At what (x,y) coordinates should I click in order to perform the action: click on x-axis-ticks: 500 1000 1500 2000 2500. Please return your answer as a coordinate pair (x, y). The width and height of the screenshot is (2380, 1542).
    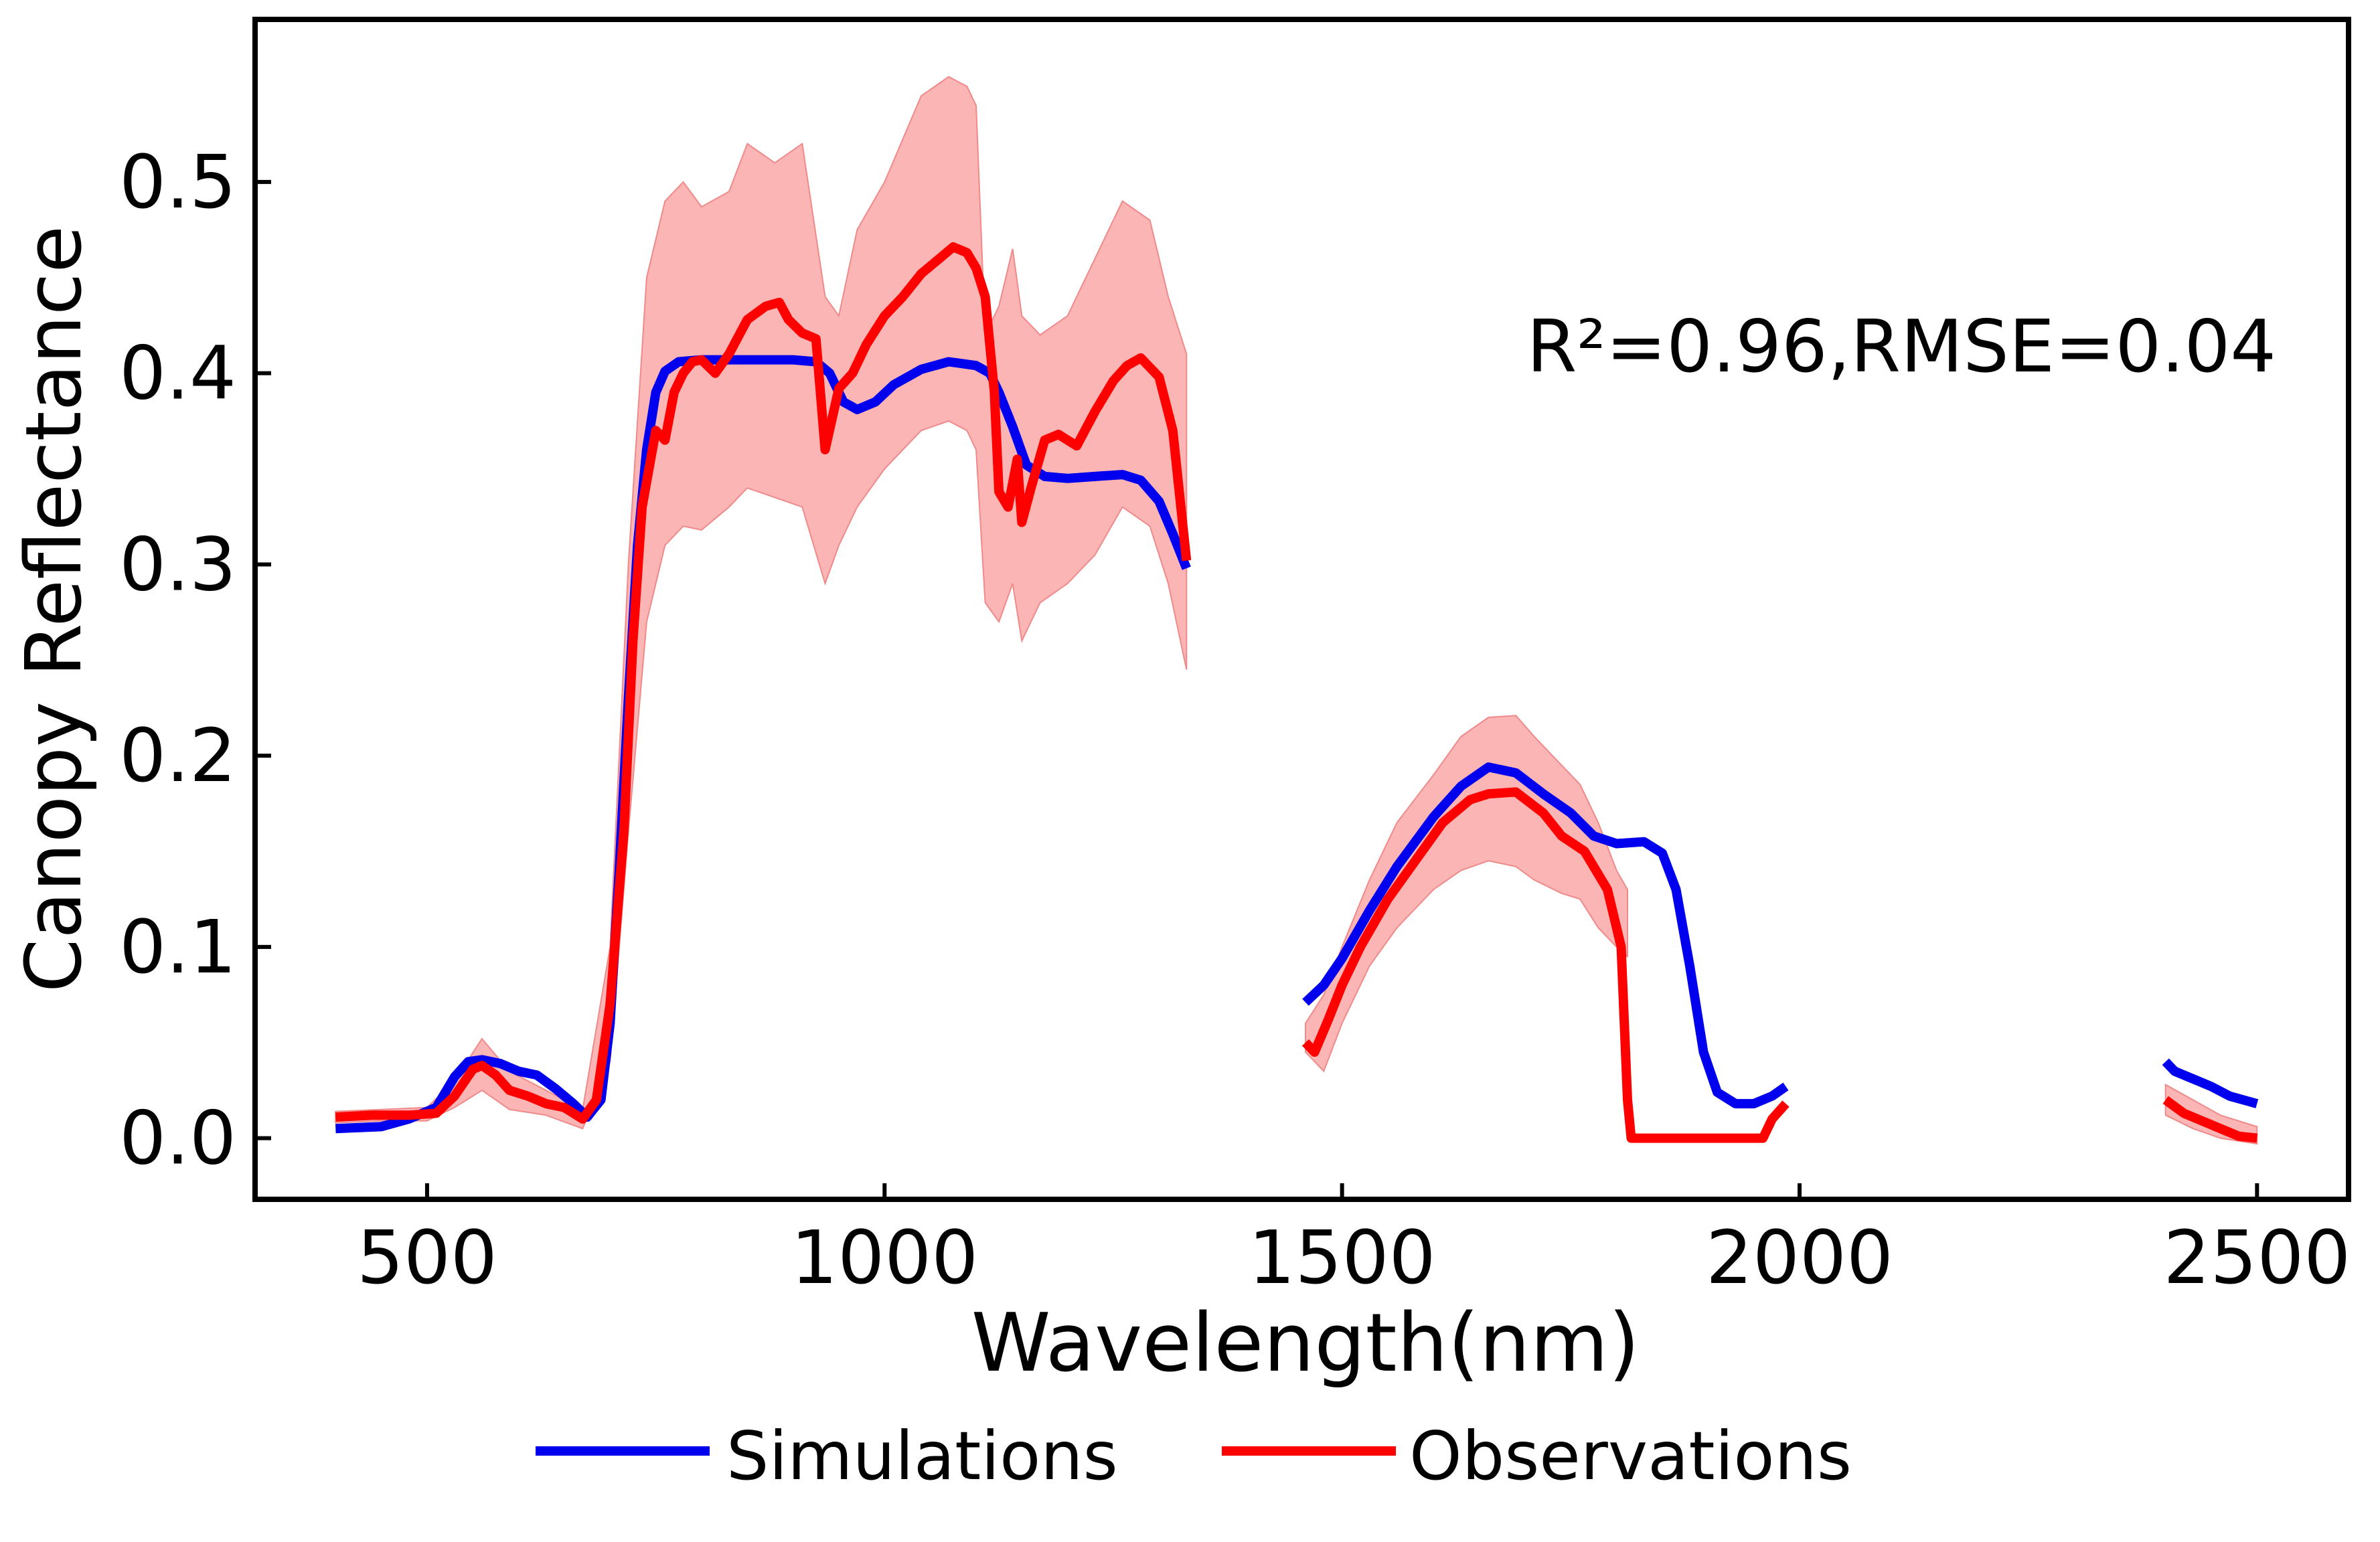
    Looking at the image, I should click on (1354, 1241).